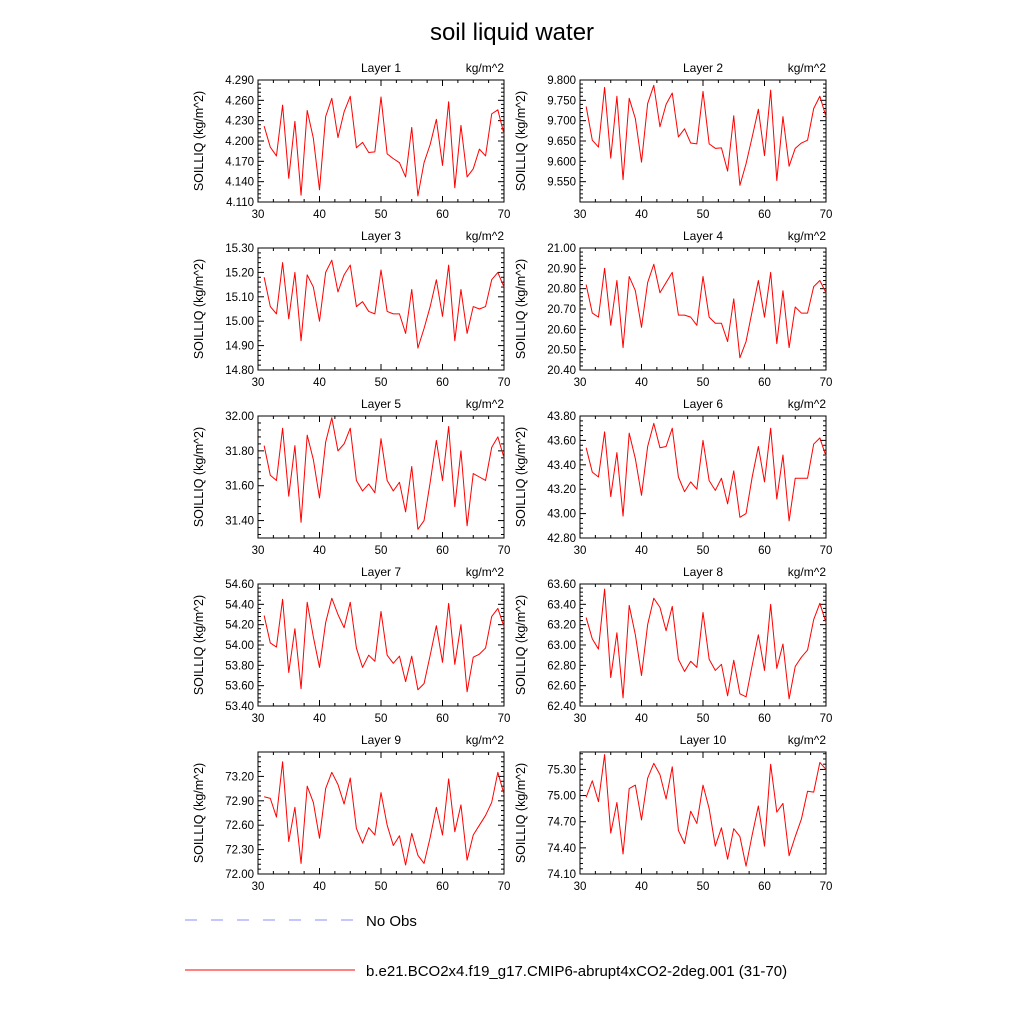  I want to click on panel-title: Layer 8, so click(703, 572).